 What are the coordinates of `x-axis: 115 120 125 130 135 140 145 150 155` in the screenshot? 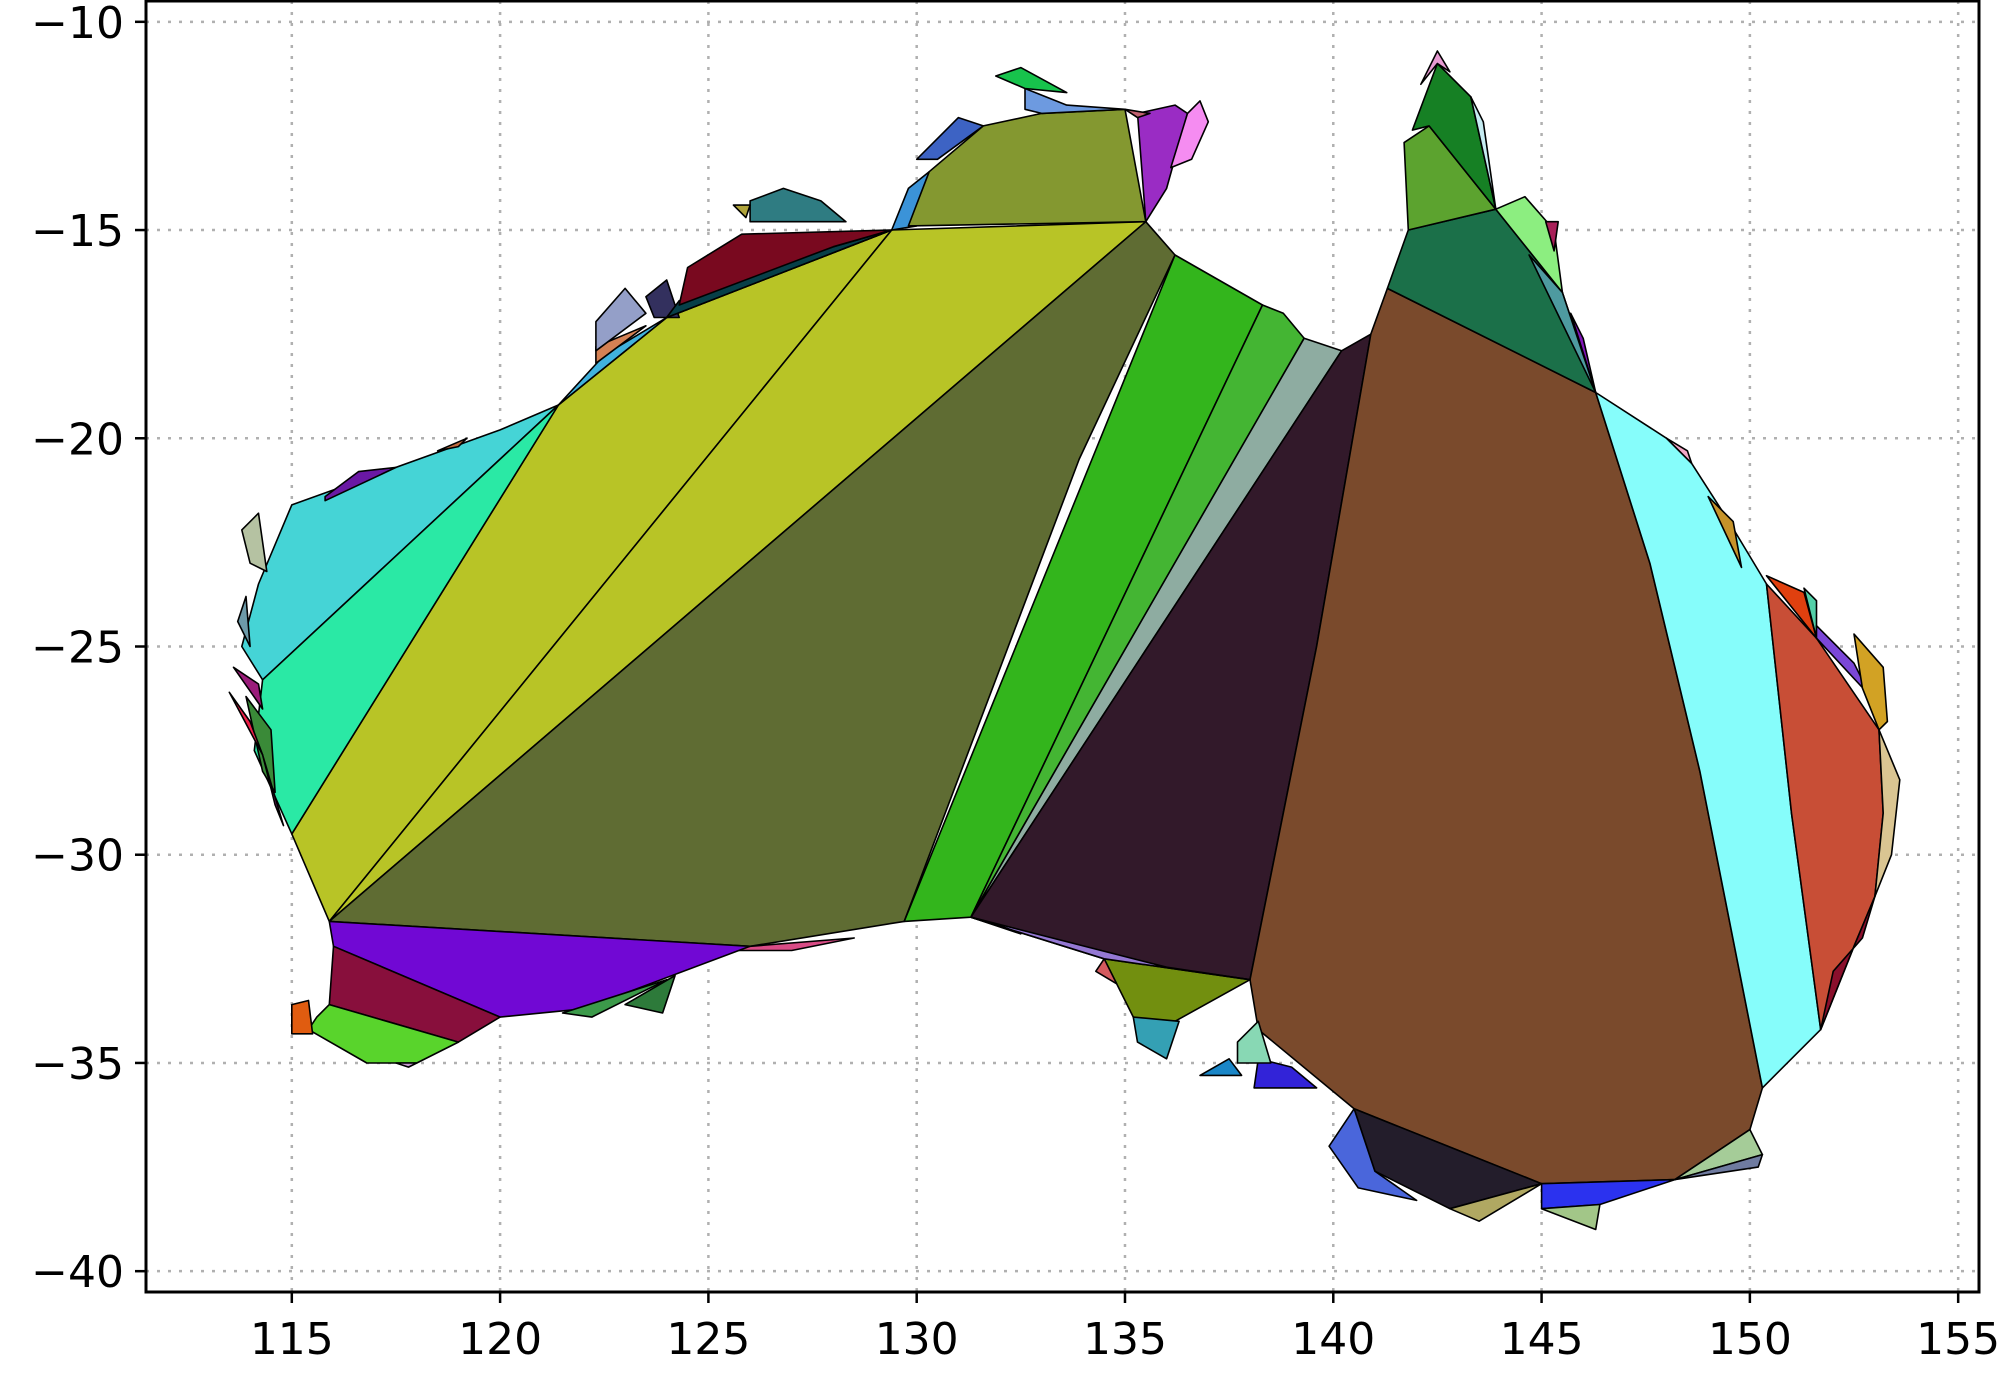 It's located at (1124, 1328).